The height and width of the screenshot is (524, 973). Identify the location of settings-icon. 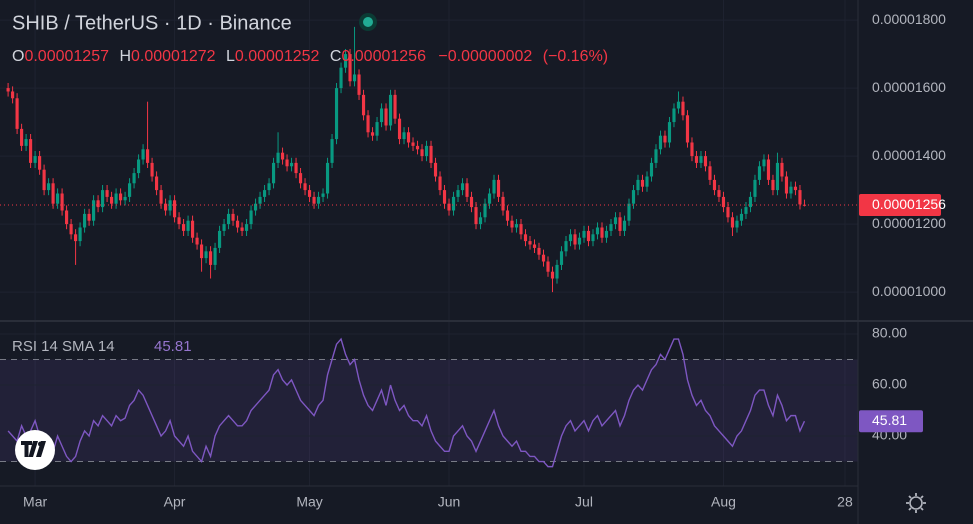
(916, 503).